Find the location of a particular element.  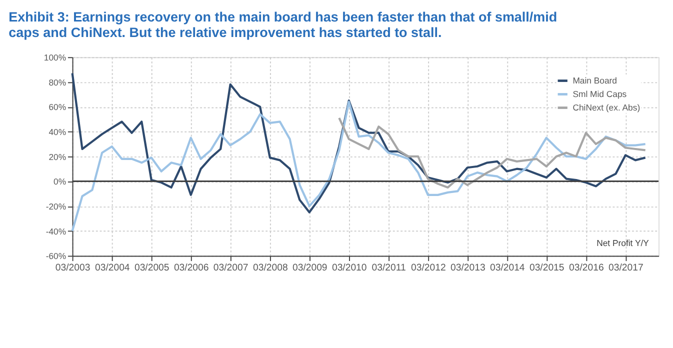

line-series is located at coordinates (492, 152).